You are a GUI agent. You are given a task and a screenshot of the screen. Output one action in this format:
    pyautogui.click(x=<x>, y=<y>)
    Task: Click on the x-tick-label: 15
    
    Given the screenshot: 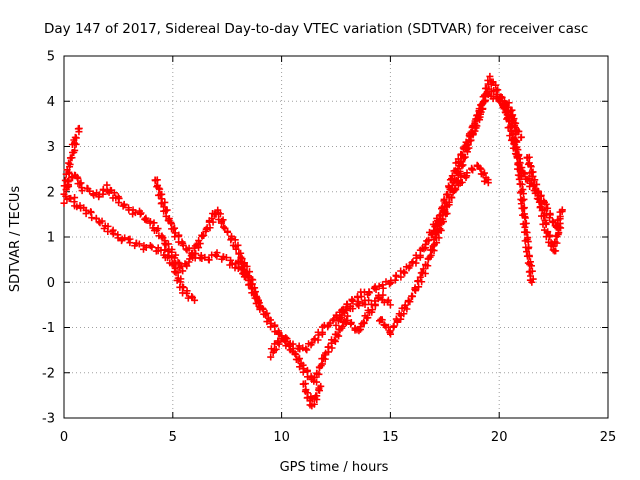 What is the action you would take?
    pyautogui.click(x=390, y=437)
    